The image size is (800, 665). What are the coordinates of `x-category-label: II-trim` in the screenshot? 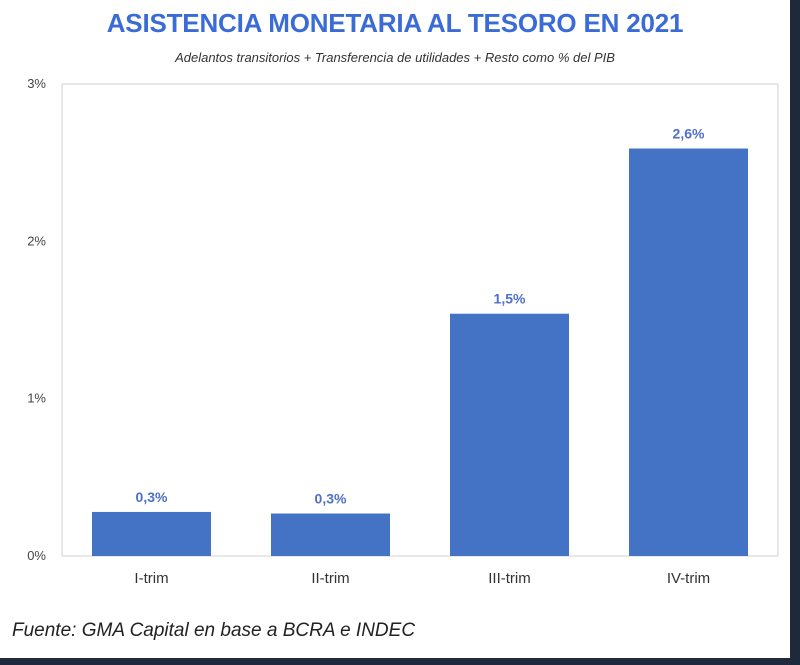 It's located at (330, 578).